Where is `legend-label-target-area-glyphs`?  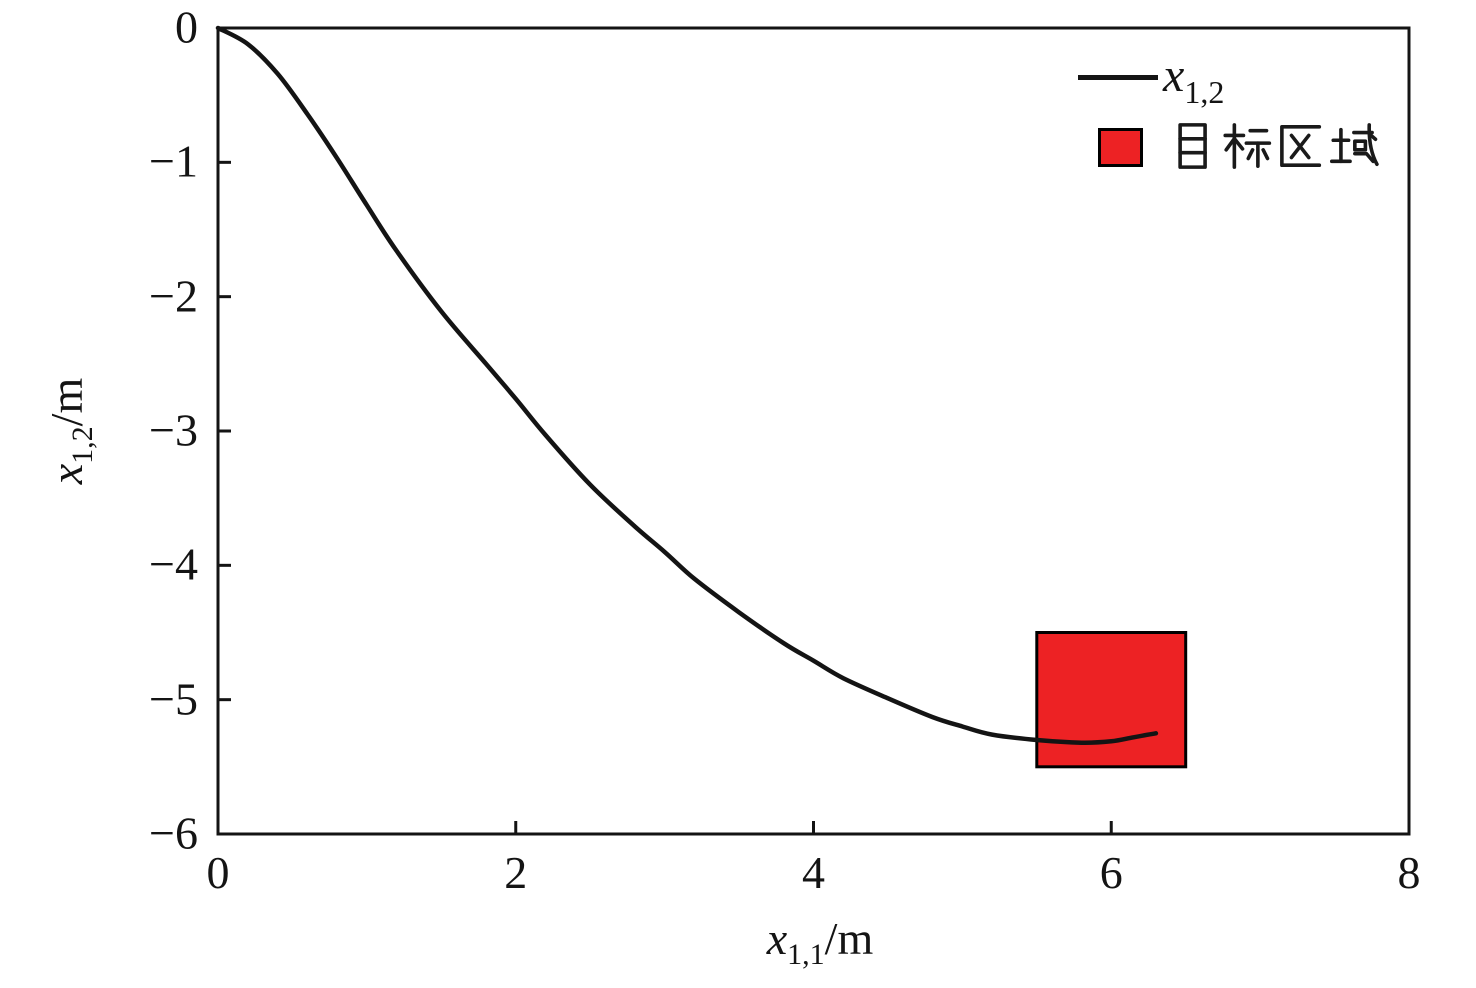
legend-label-target-area-glyphs is located at coordinates (1278, 146).